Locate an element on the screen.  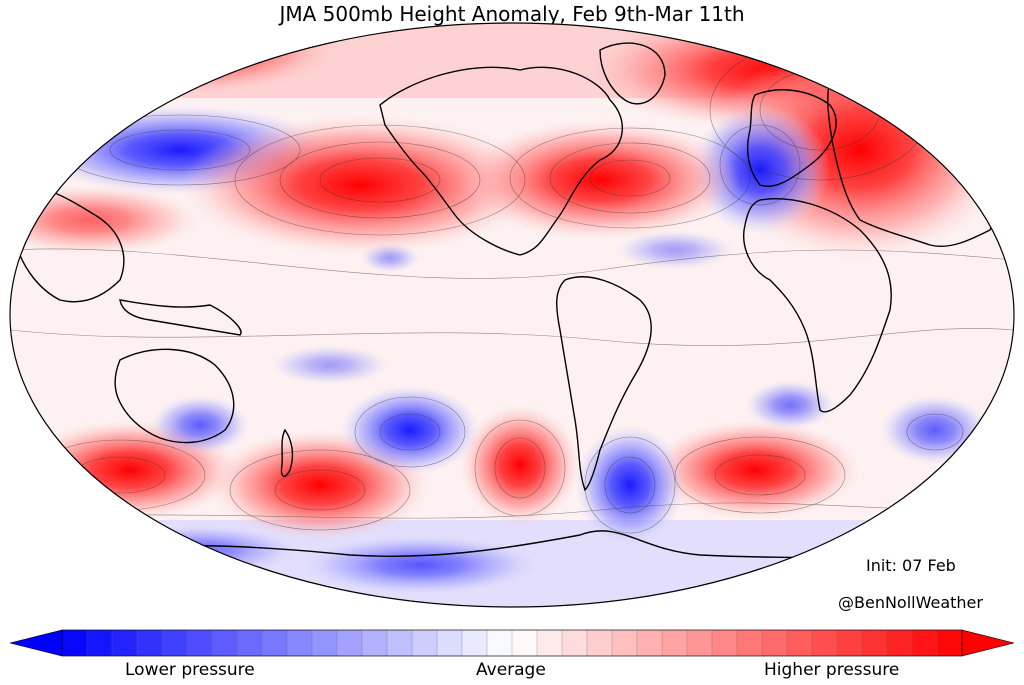
low-anomaly-south-pacific is located at coordinates (410, 430).